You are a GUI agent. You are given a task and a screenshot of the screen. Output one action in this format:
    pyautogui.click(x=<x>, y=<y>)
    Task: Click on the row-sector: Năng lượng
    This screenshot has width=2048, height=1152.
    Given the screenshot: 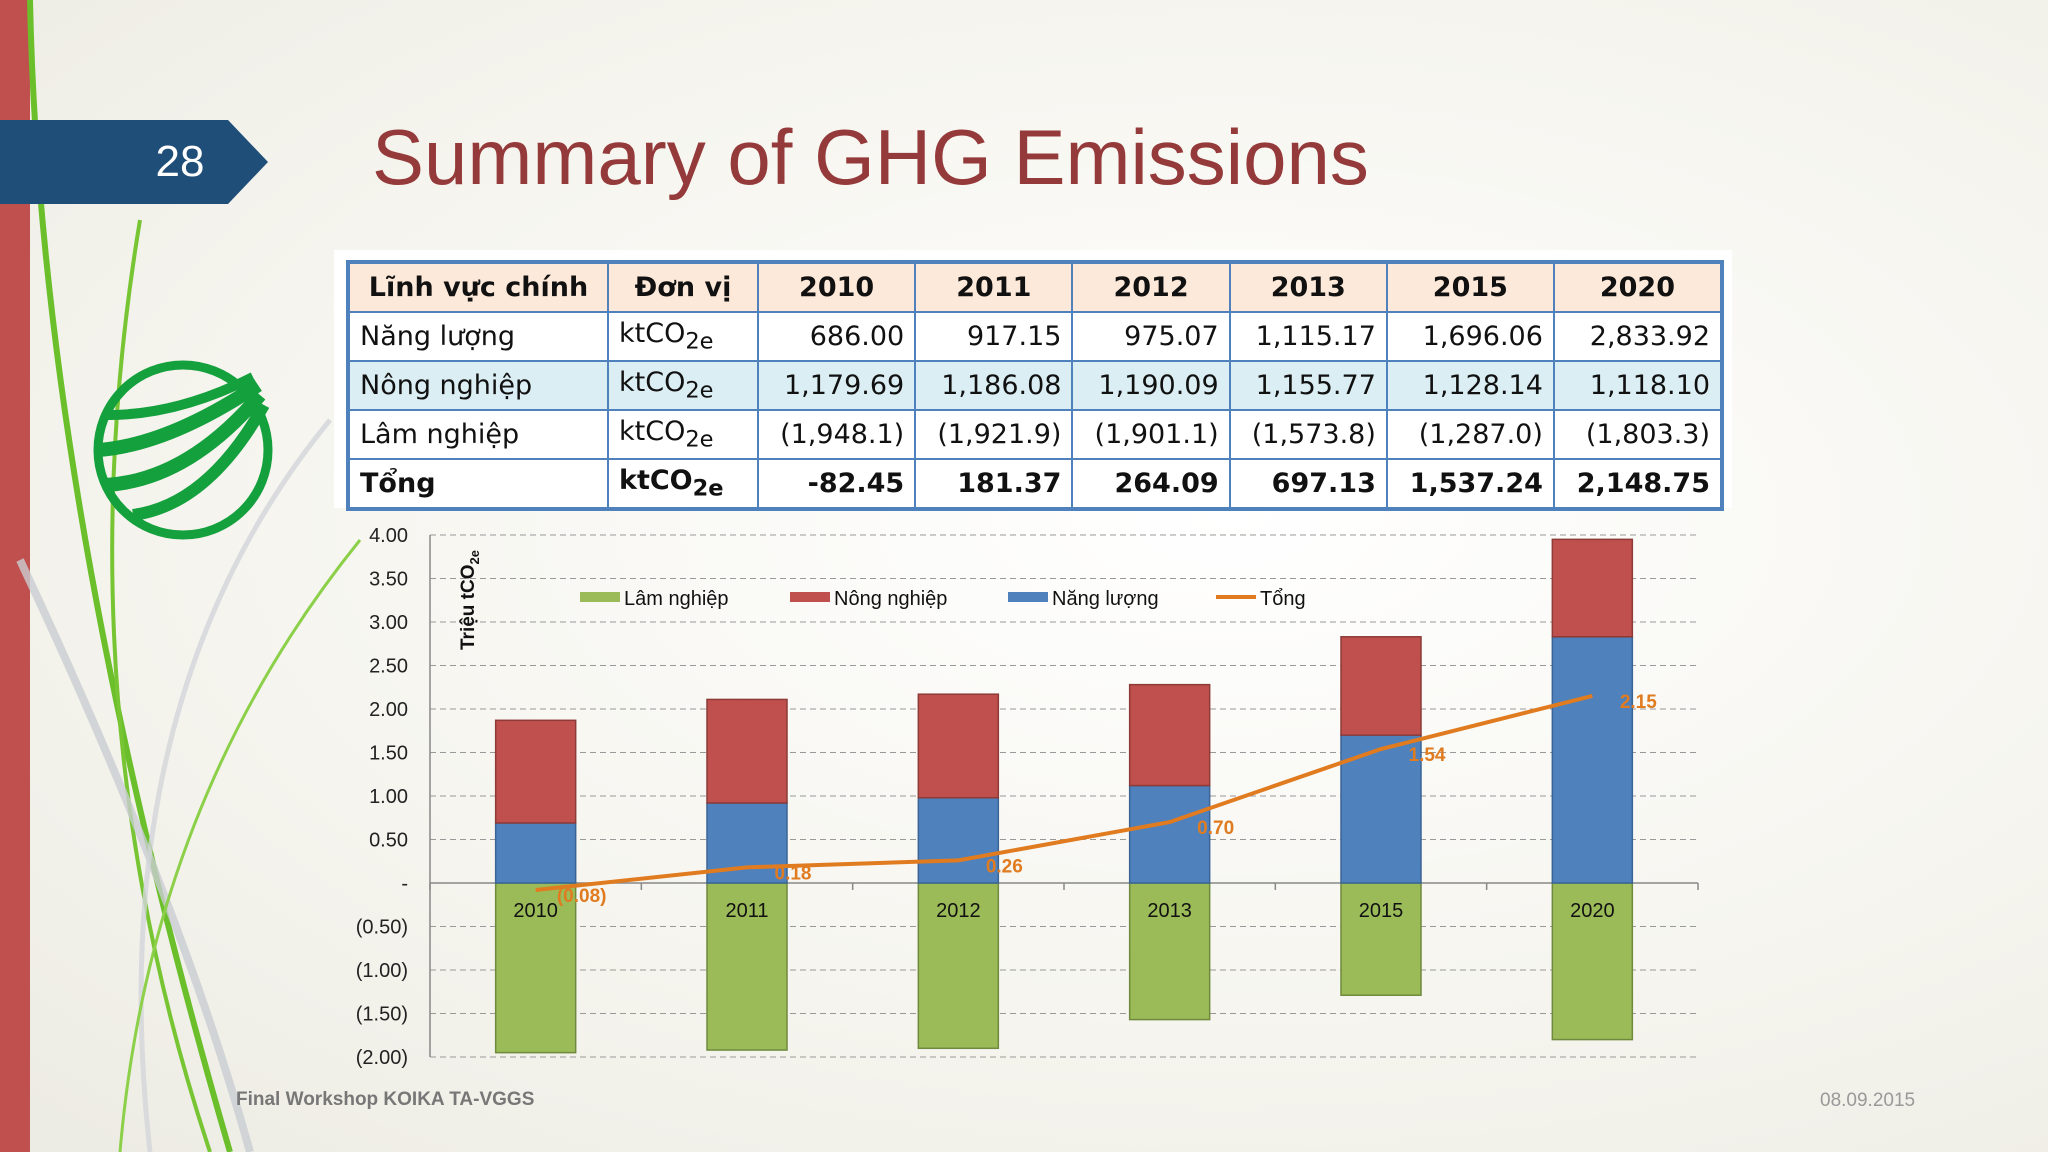 What is the action you would take?
    pyautogui.click(x=478, y=336)
    